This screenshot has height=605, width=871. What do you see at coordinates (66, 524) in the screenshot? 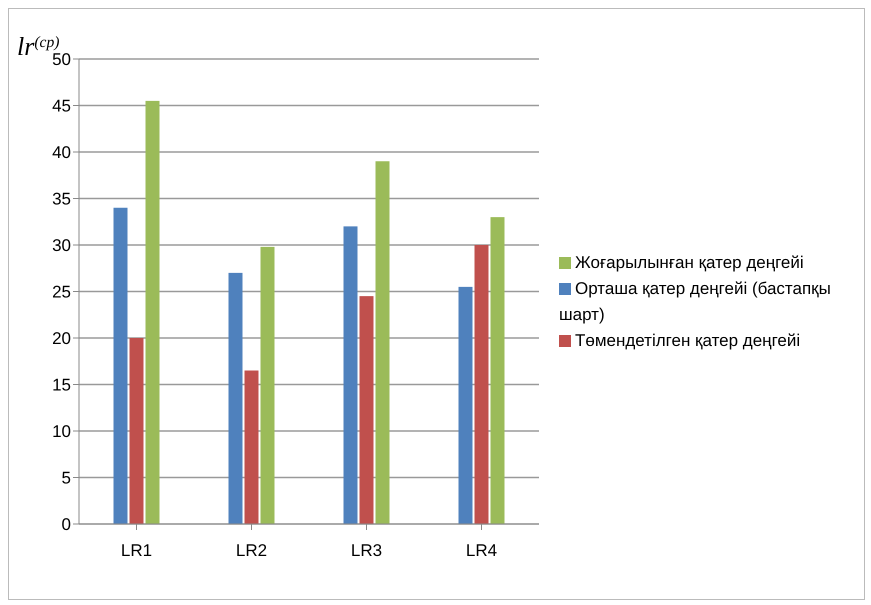
I see `y-tick-label: 0` at bounding box center [66, 524].